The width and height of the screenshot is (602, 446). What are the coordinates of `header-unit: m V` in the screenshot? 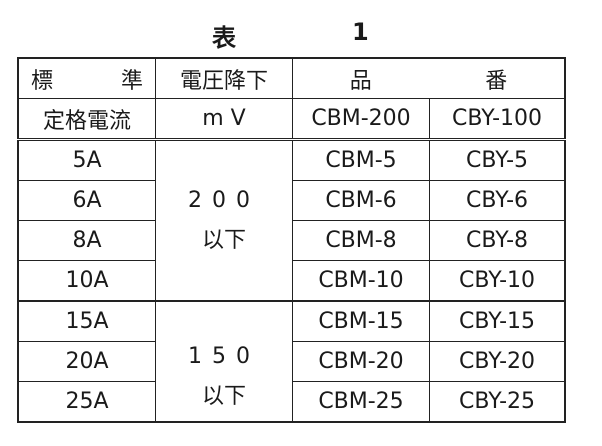 It's located at (224, 119).